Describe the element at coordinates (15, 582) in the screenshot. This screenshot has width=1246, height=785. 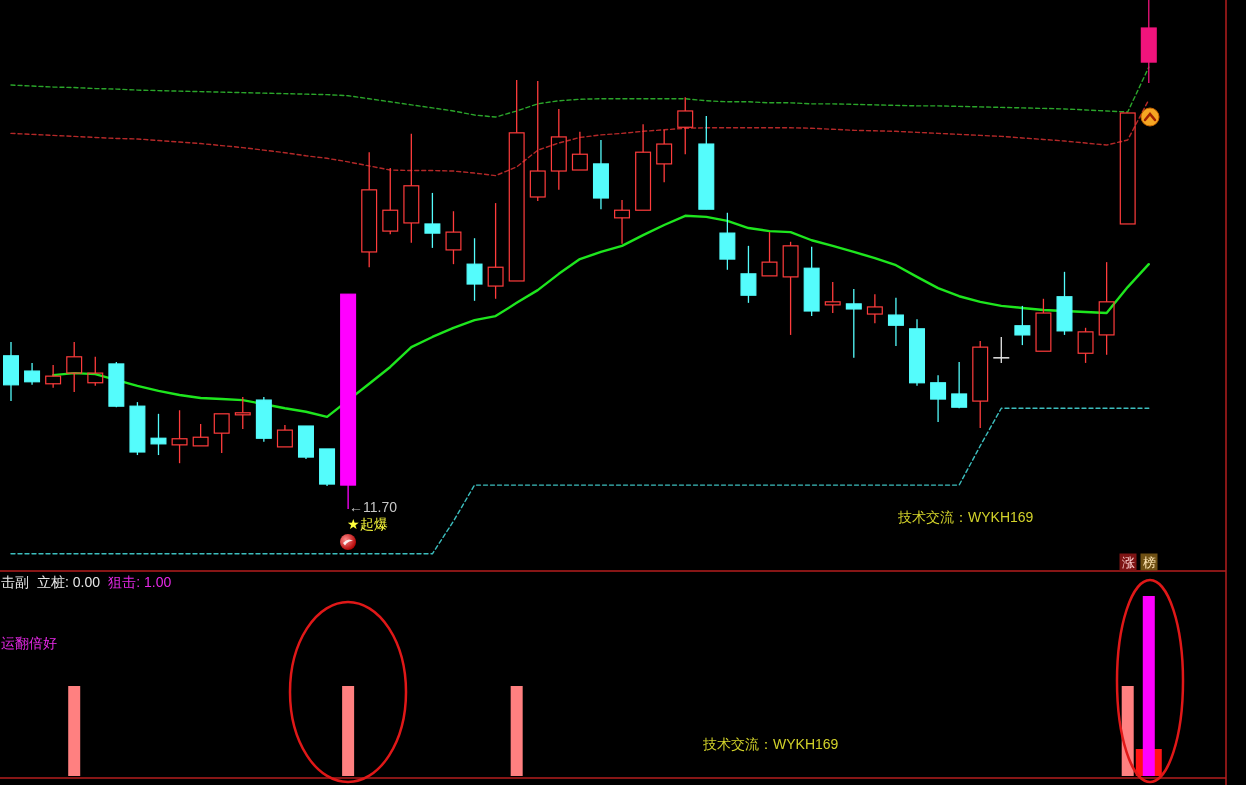
I see `text: 击副` at that location.